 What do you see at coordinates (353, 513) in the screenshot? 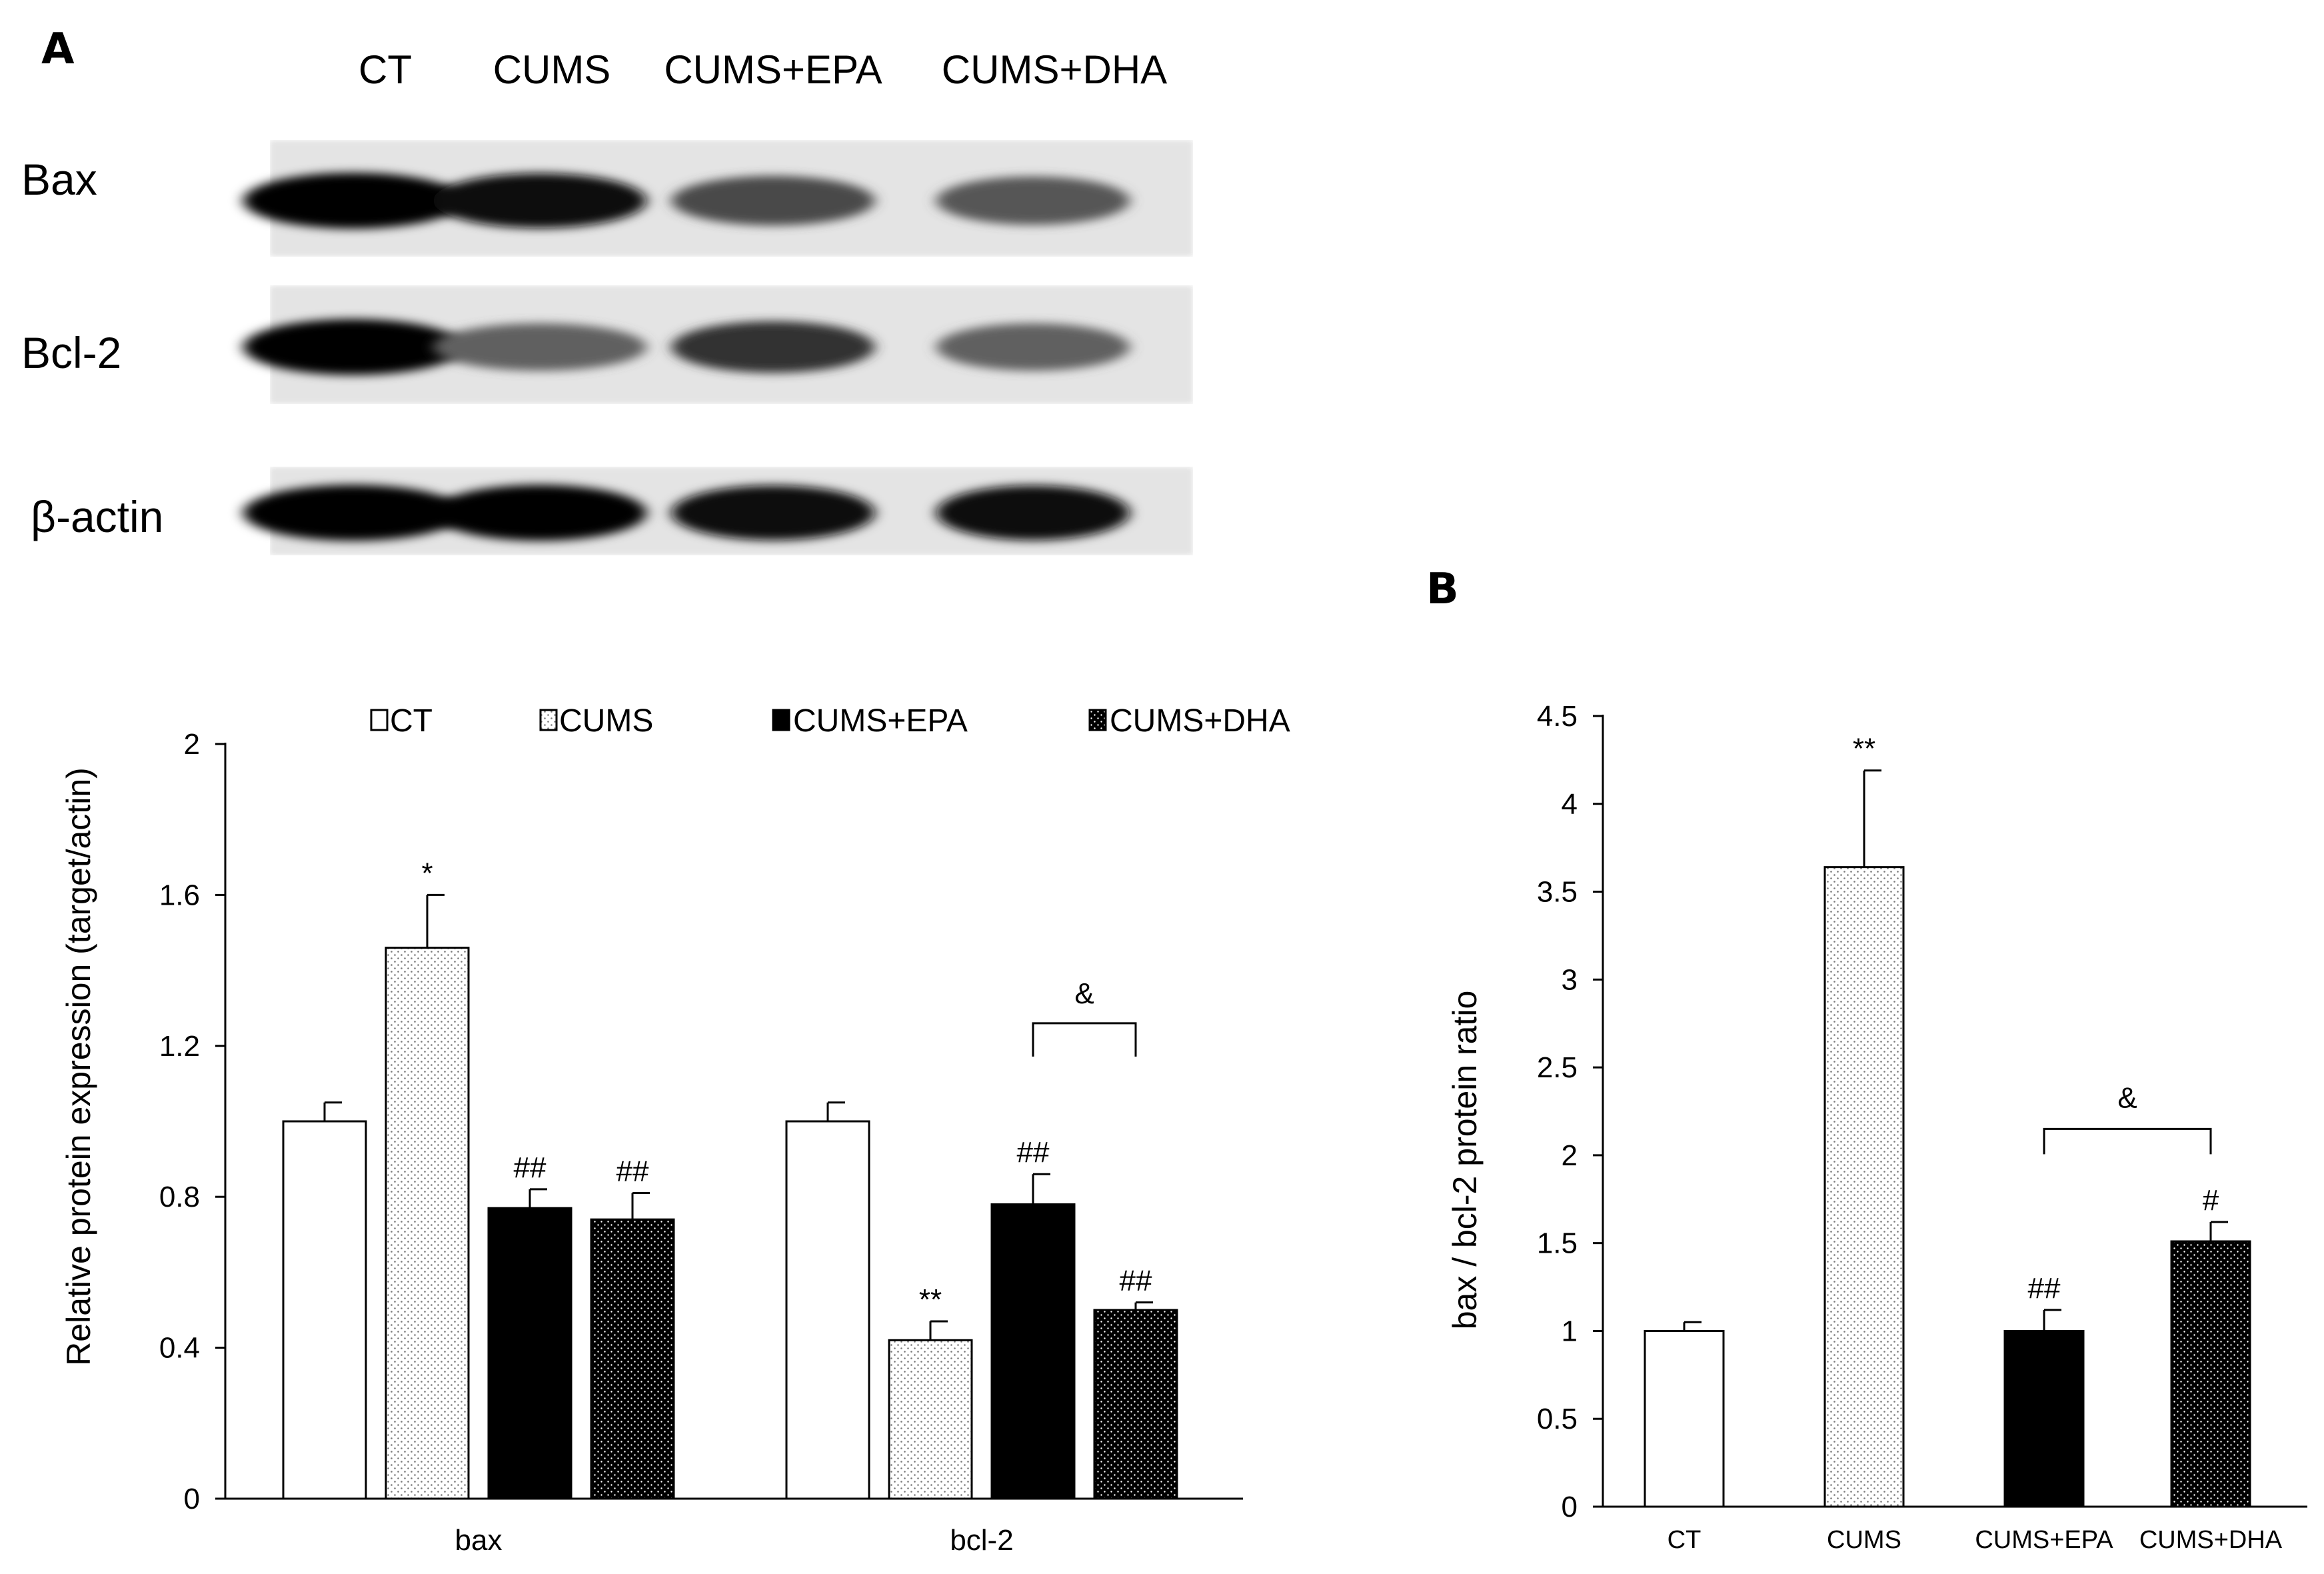
I see `blot-band-actin-ct` at bounding box center [353, 513].